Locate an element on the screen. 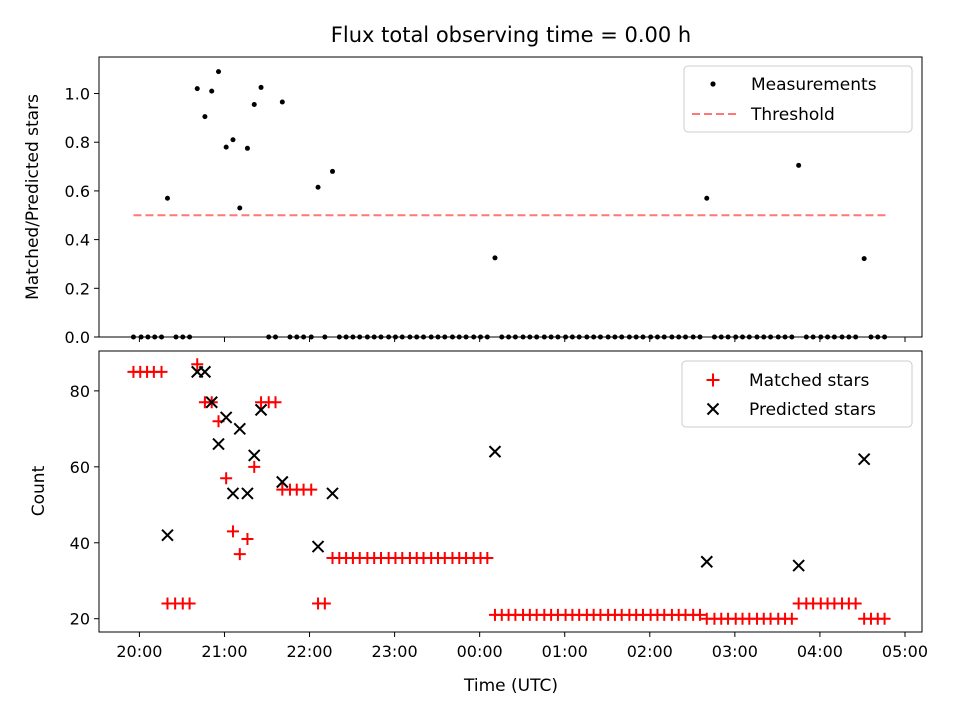 This screenshot has height=724, width=960. chart-title: Flux total observing time = 0.00 h is located at coordinates (511, 35).